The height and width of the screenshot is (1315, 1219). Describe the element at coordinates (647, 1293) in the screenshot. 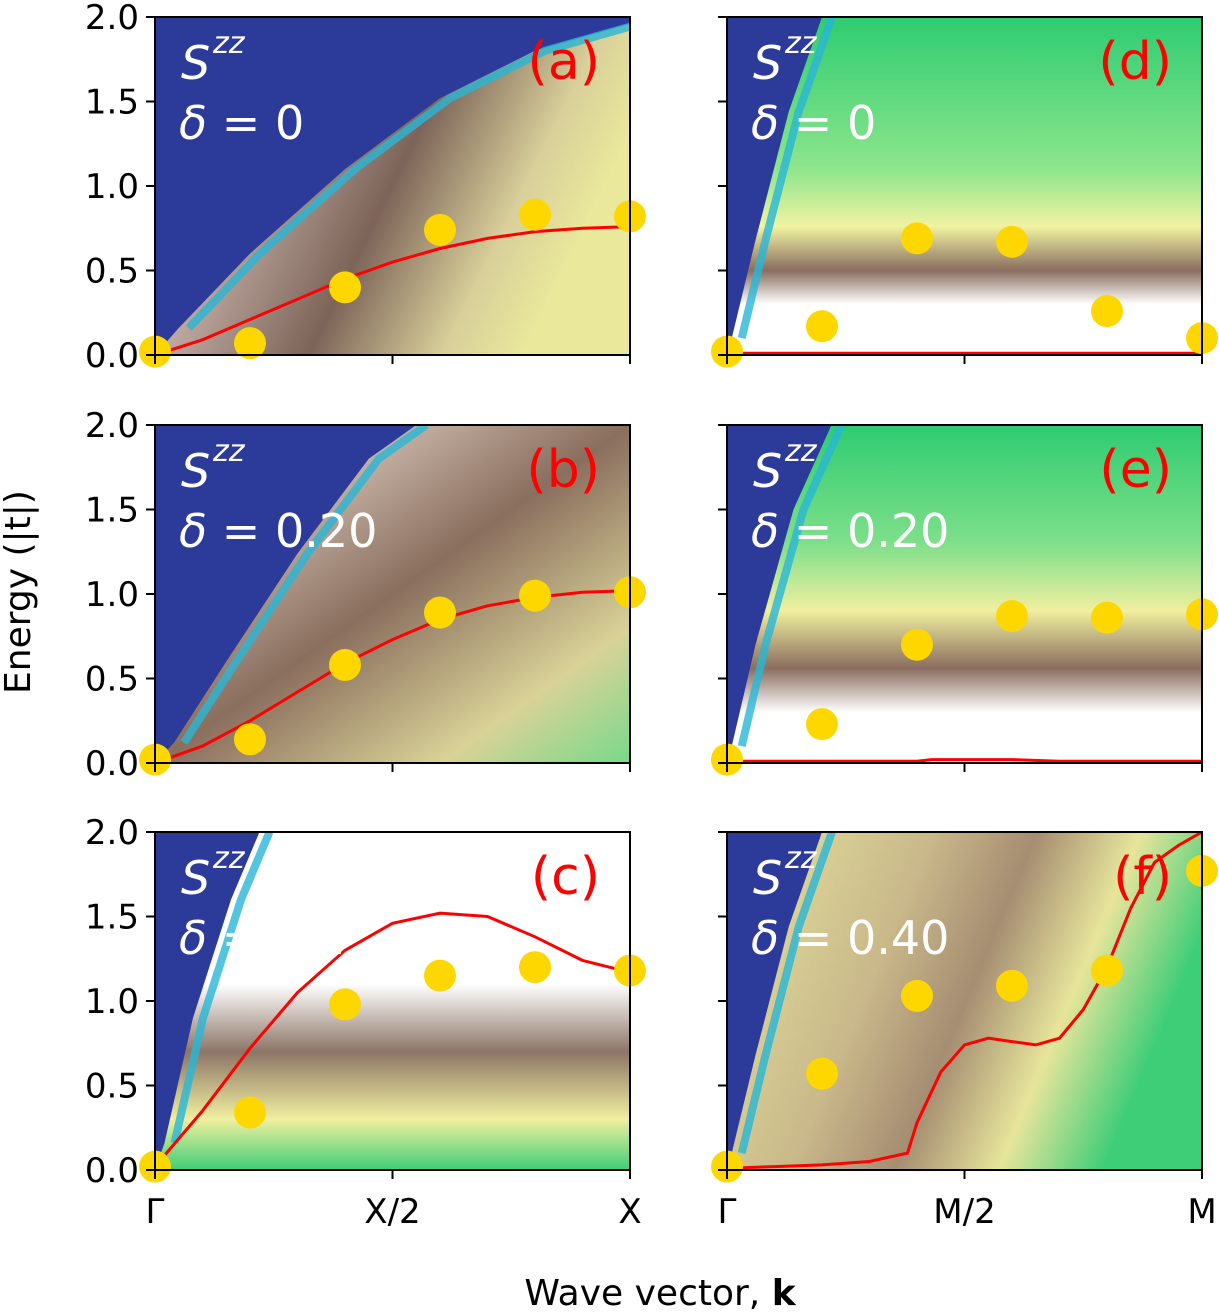

I see `x-axis-label-text: Wave vector,` at that location.